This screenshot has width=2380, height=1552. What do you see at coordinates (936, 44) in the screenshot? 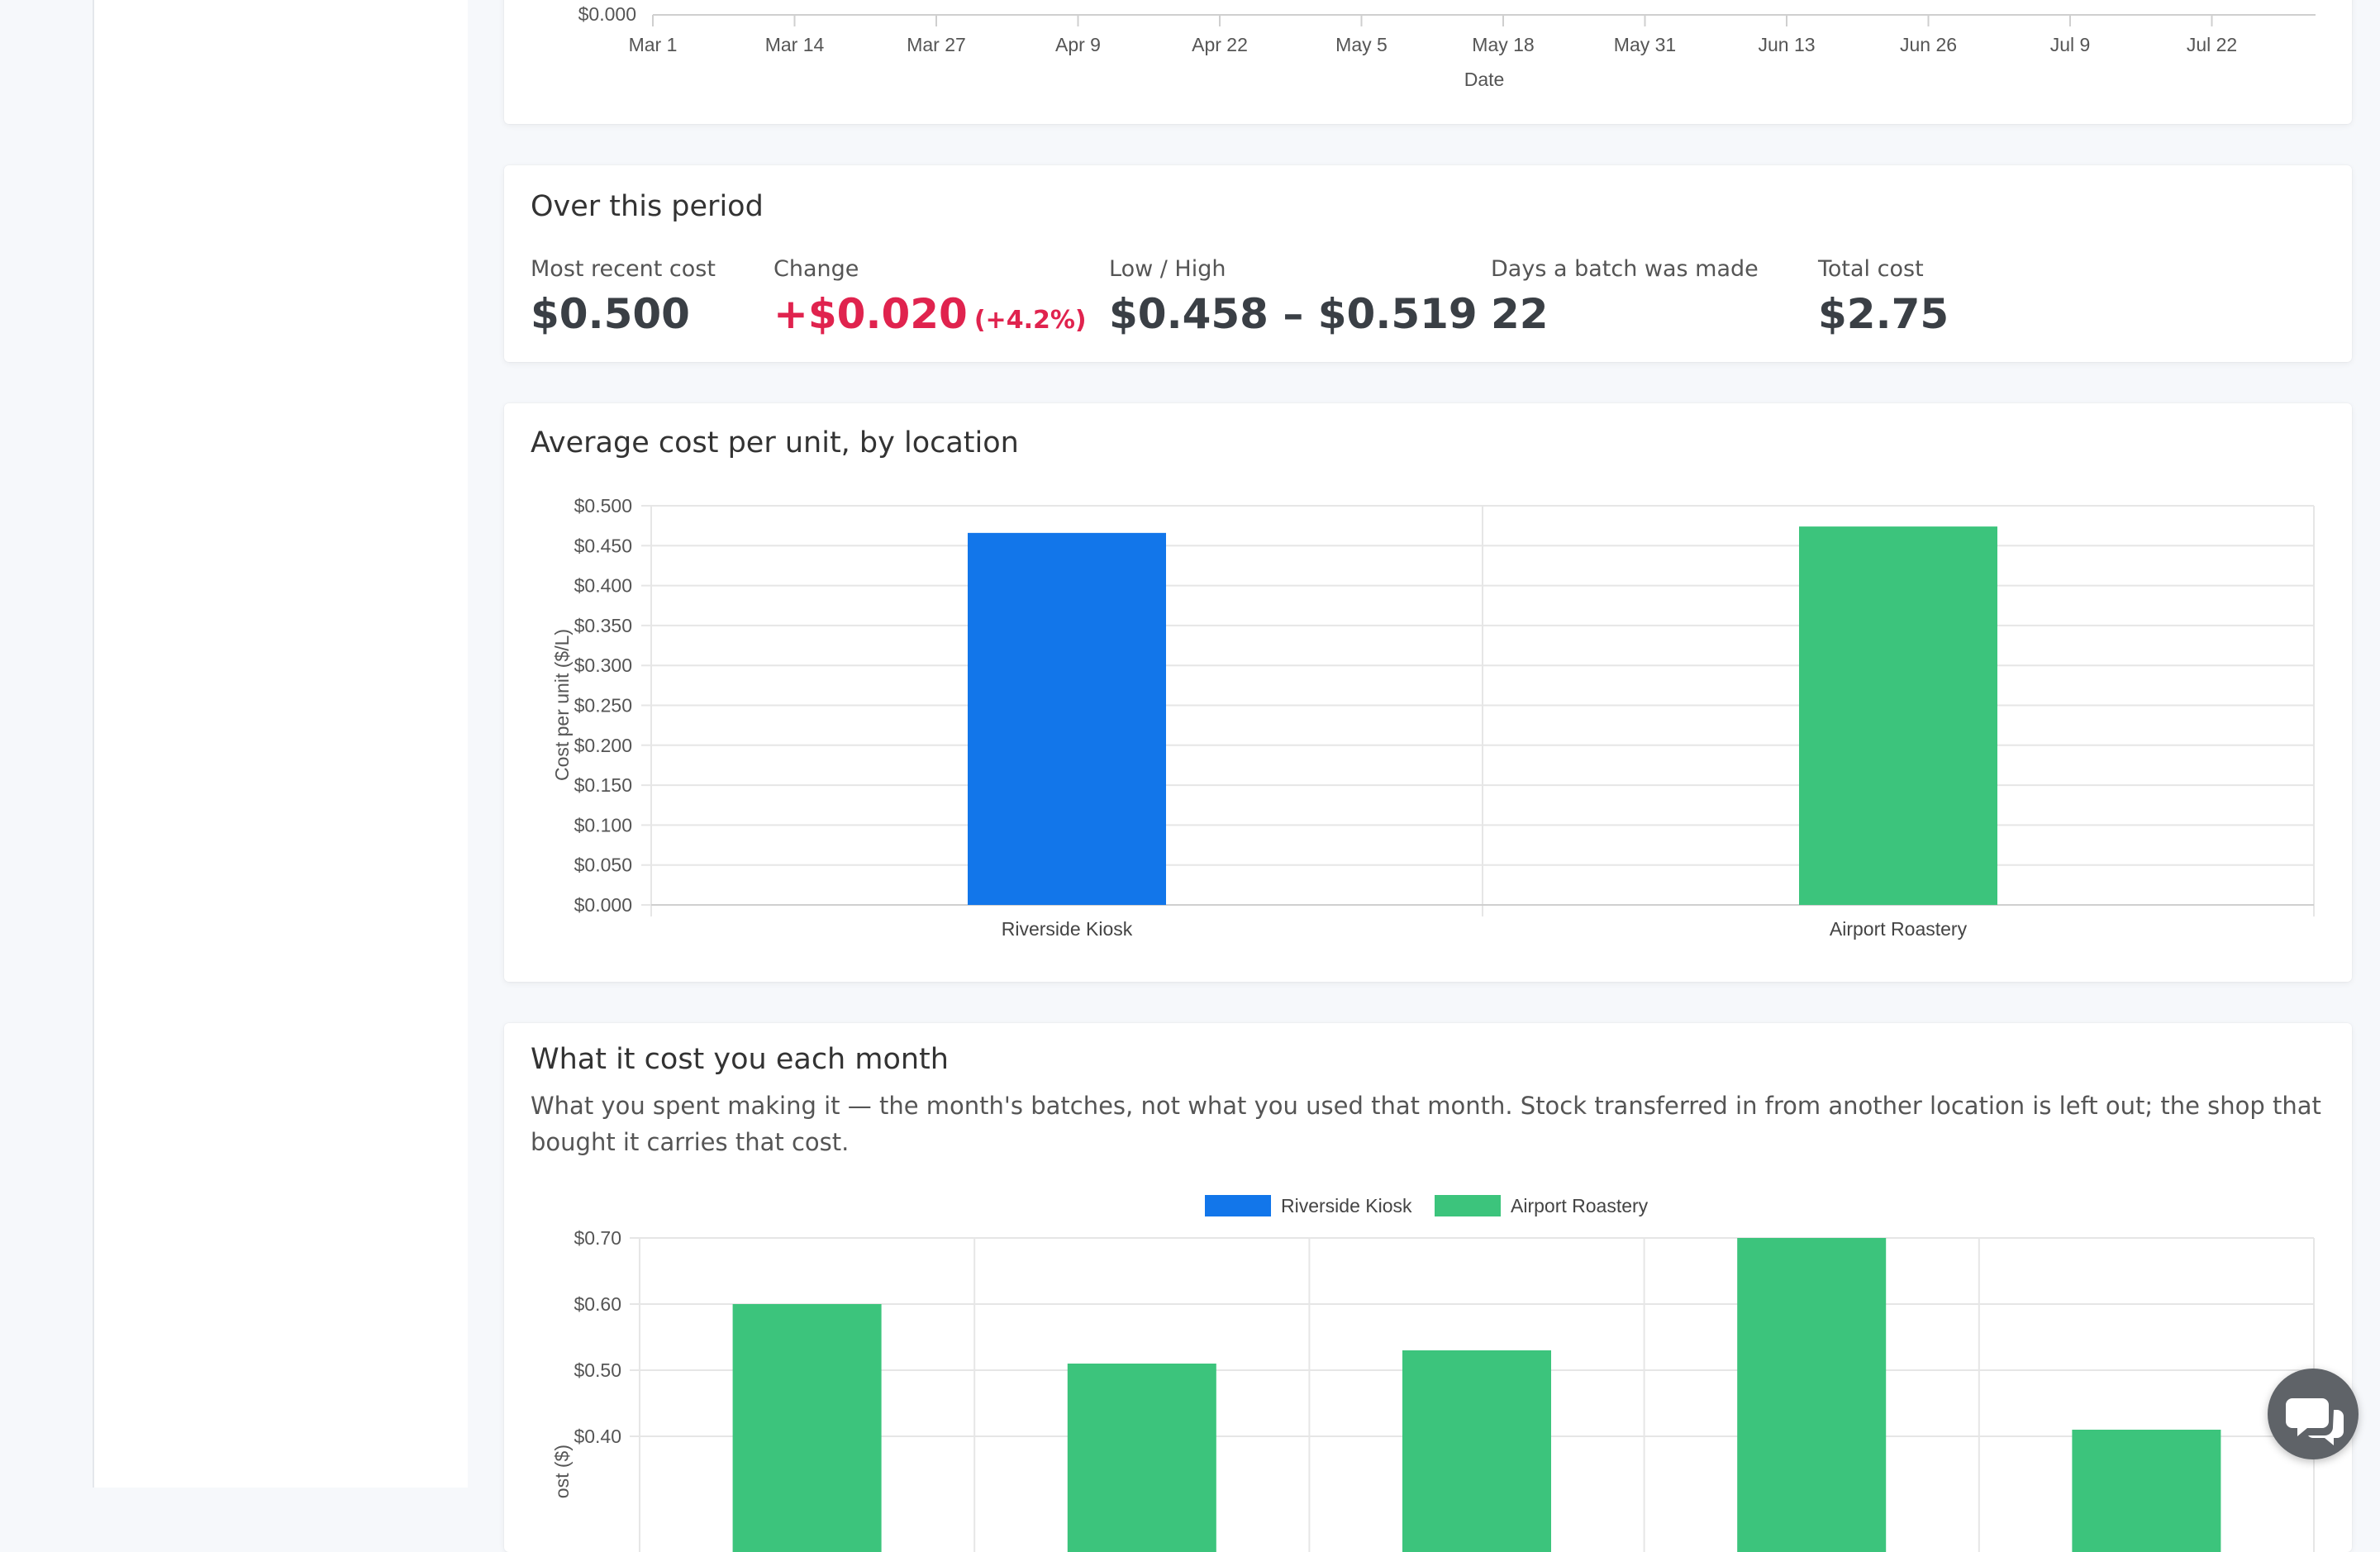
I see `x-tick-label: Mar 27` at bounding box center [936, 44].